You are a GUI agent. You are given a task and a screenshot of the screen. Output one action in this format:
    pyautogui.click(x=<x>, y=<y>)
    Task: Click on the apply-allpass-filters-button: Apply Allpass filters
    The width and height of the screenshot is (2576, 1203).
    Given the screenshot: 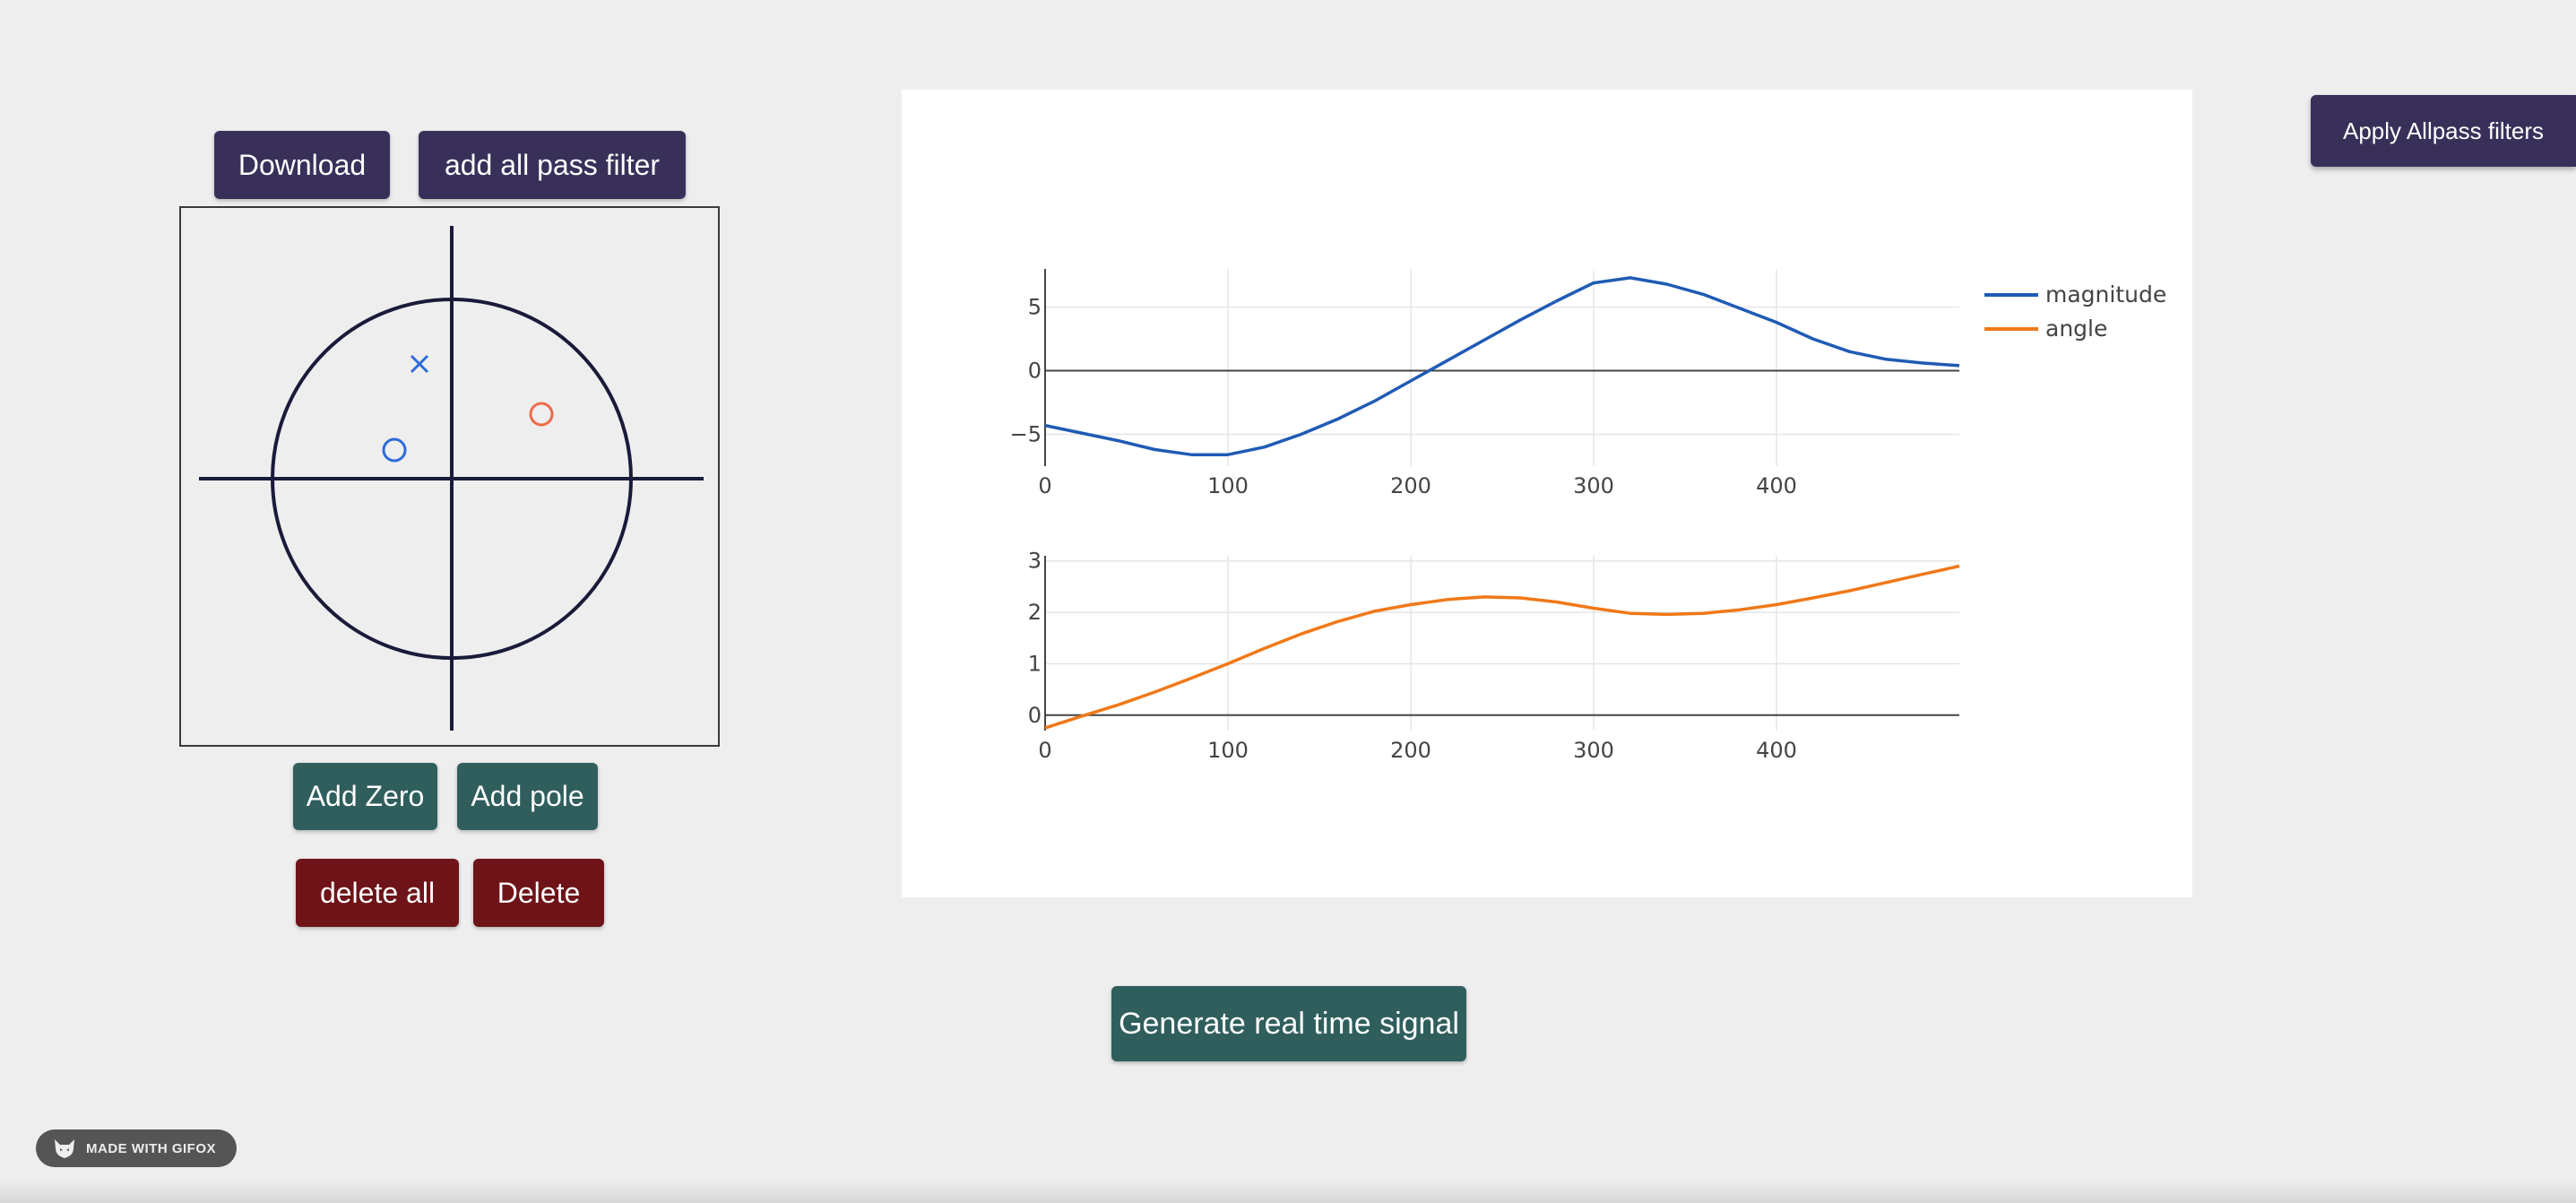 What is the action you would take?
    pyautogui.click(x=2443, y=131)
    